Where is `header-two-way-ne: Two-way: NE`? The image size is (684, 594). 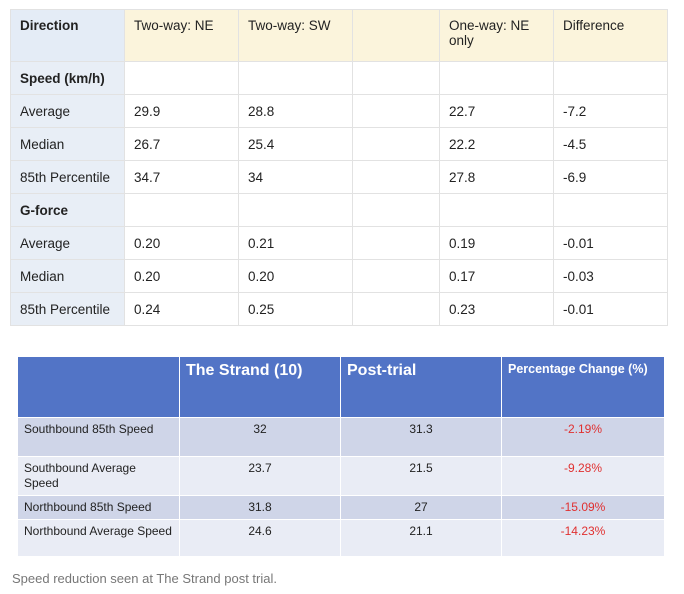
header-two-way-ne: Two-way: NE is located at coordinates (181, 35).